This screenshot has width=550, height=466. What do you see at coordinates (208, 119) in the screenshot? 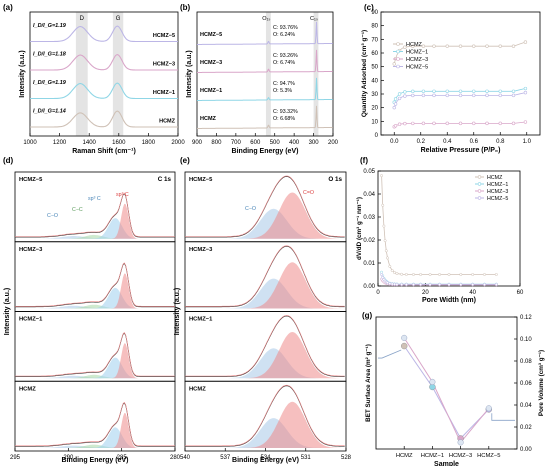
I see `series-label: HCMZ` at bounding box center [208, 119].